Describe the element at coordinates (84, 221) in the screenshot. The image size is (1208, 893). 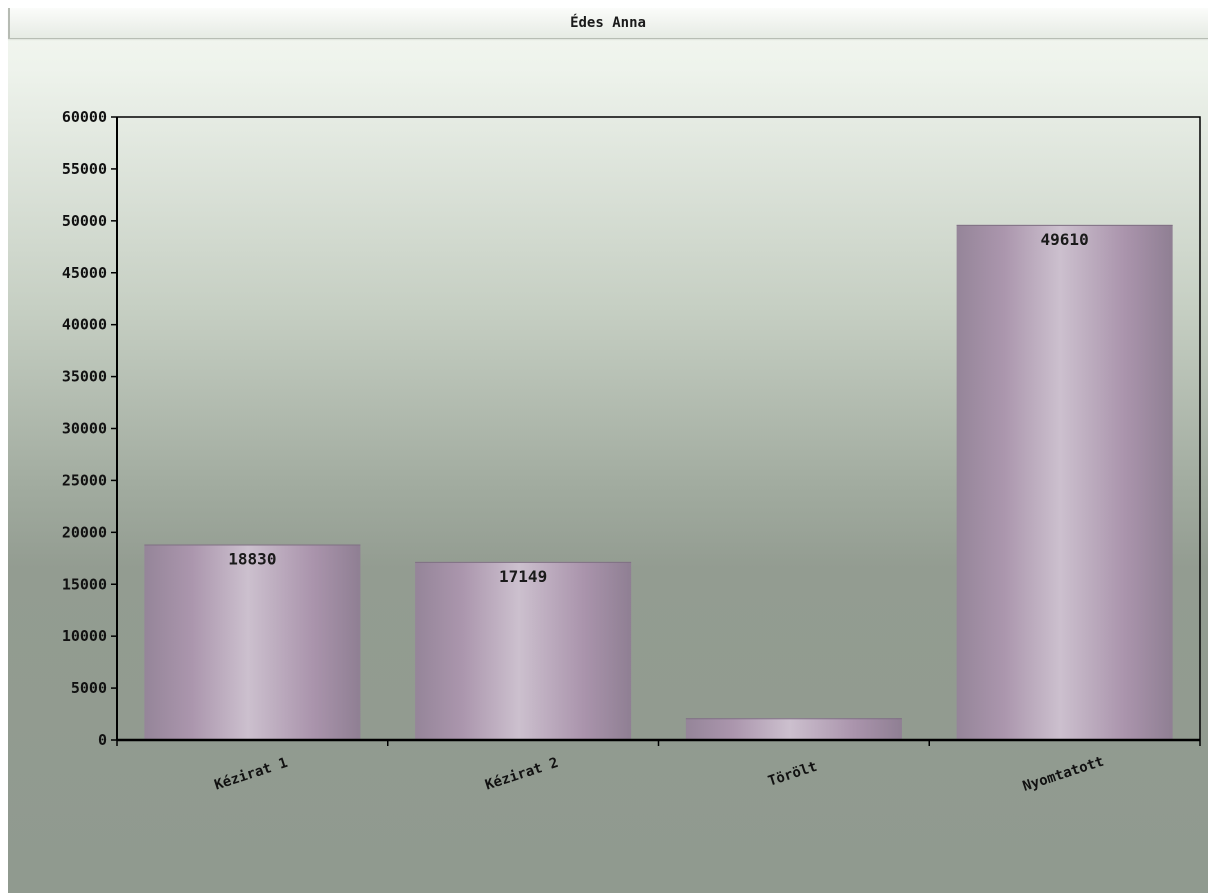
I see `y-tick-label: 50000` at that location.